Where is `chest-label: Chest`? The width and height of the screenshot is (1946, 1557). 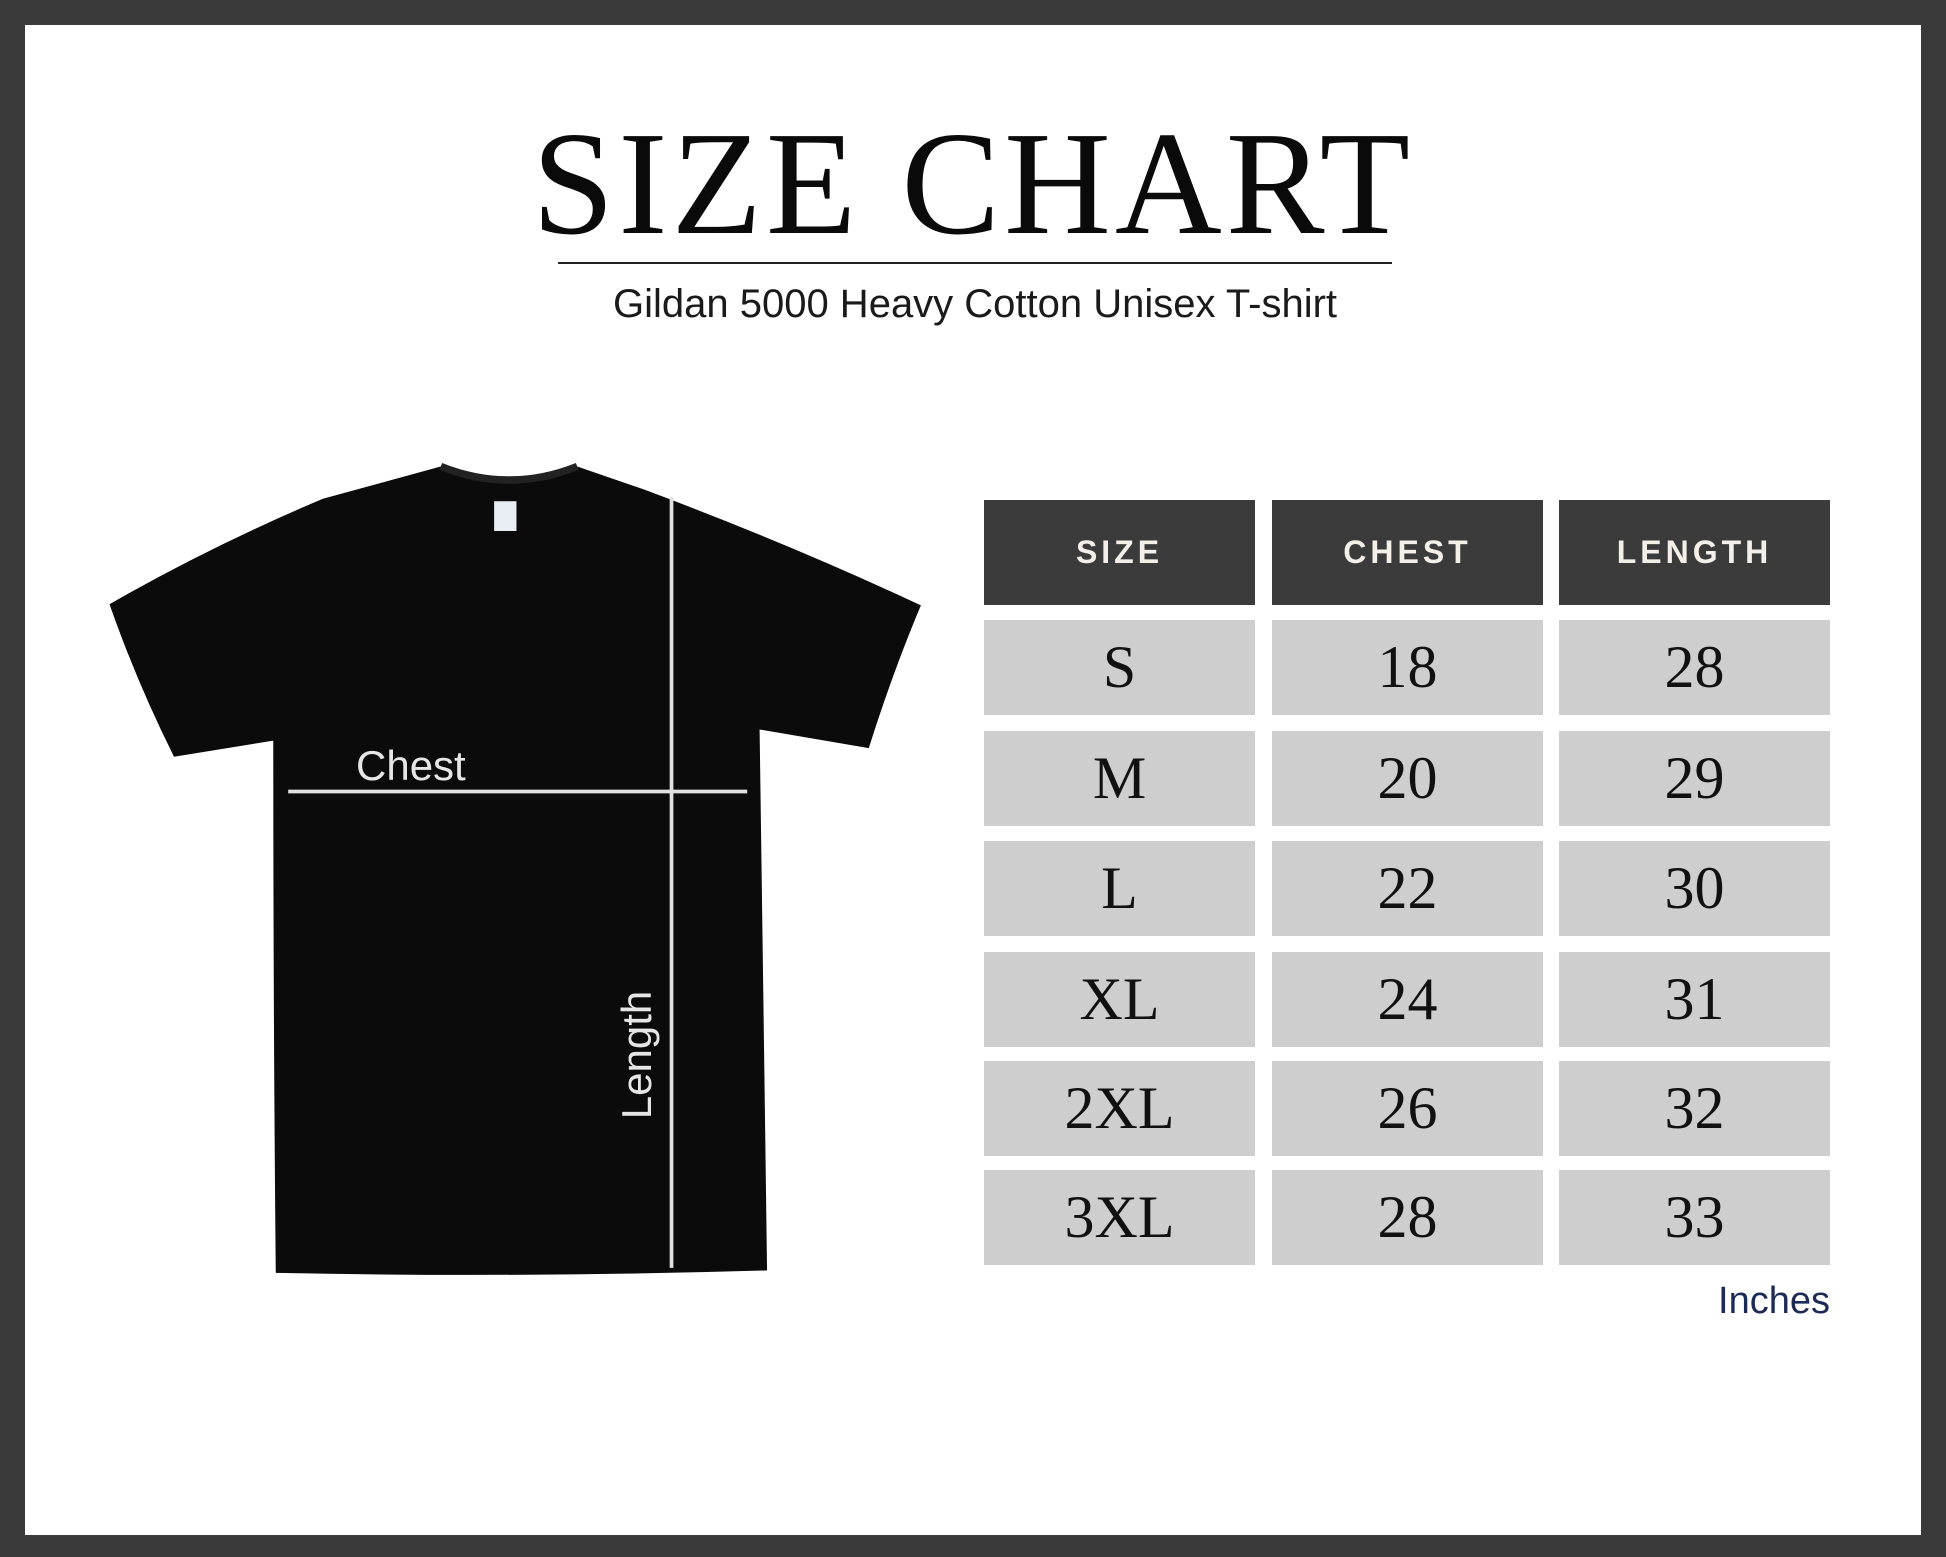
chest-label: Chest is located at coordinates (411, 765).